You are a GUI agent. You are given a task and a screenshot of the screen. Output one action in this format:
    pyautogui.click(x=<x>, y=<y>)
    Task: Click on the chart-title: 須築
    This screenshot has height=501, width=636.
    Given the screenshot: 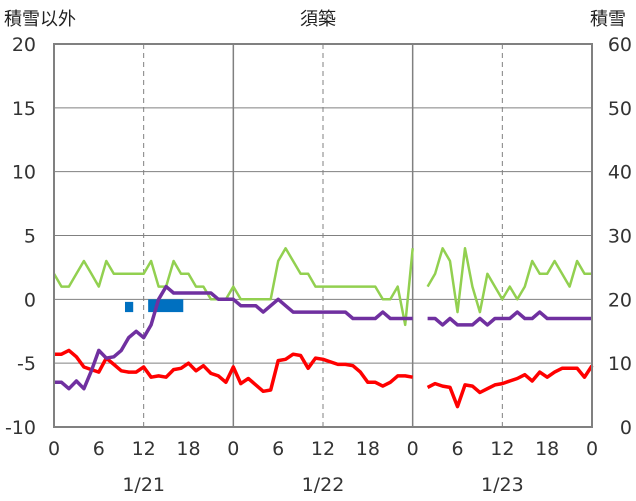 What is the action you would take?
    pyautogui.click(x=318, y=19)
    